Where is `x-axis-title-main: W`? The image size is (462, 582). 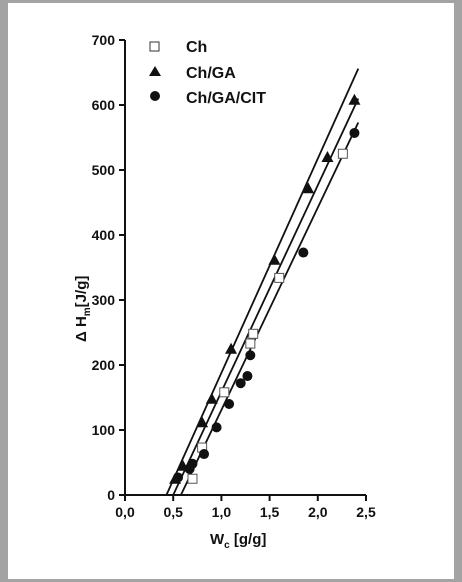
x-axis-title-main: W is located at coordinates (217, 539).